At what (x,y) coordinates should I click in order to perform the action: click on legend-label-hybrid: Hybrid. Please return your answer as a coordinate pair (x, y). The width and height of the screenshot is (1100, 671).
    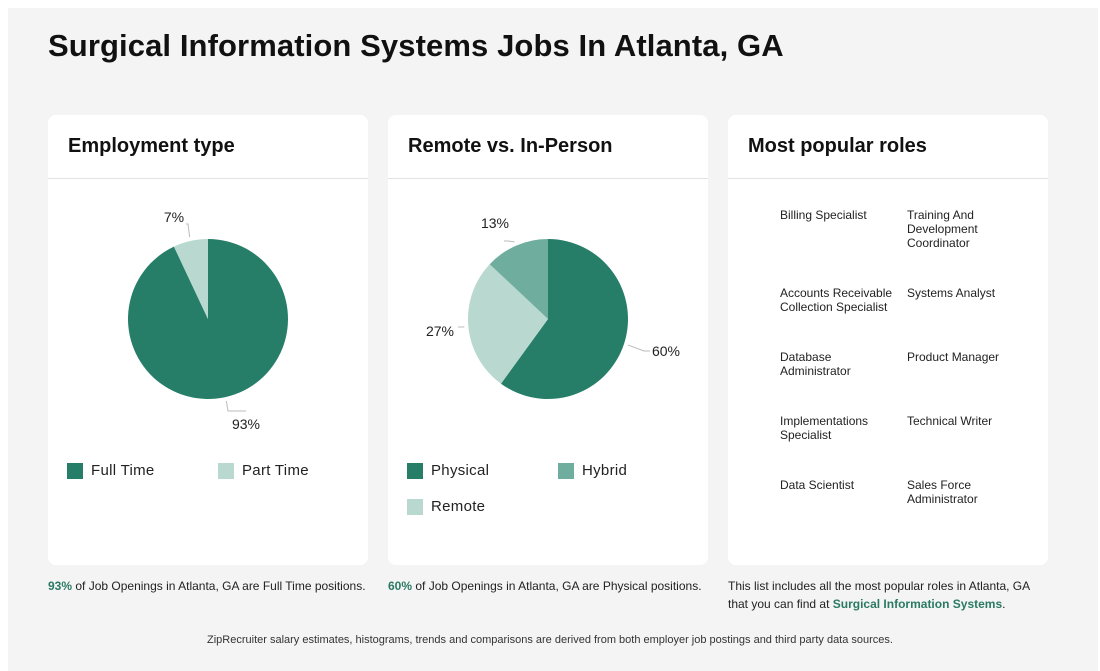
    Looking at the image, I should click on (605, 470).